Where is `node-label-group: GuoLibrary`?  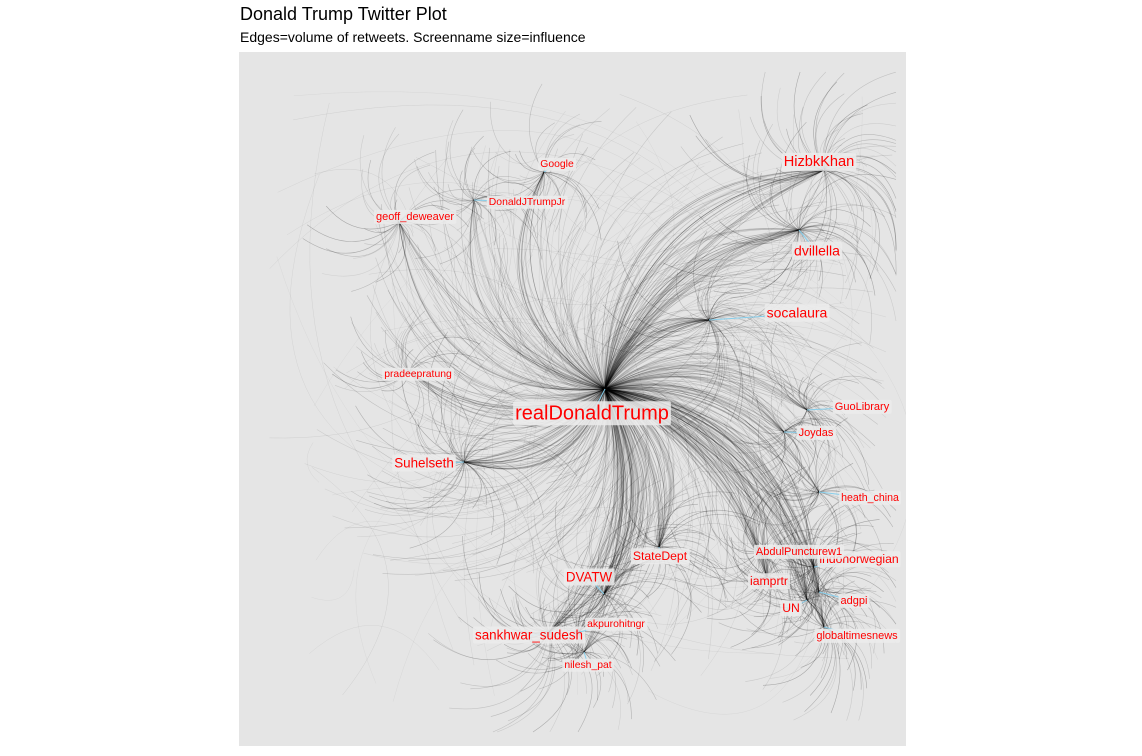 node-label-group: GuoLibrary is located at coordinates (849, 406).